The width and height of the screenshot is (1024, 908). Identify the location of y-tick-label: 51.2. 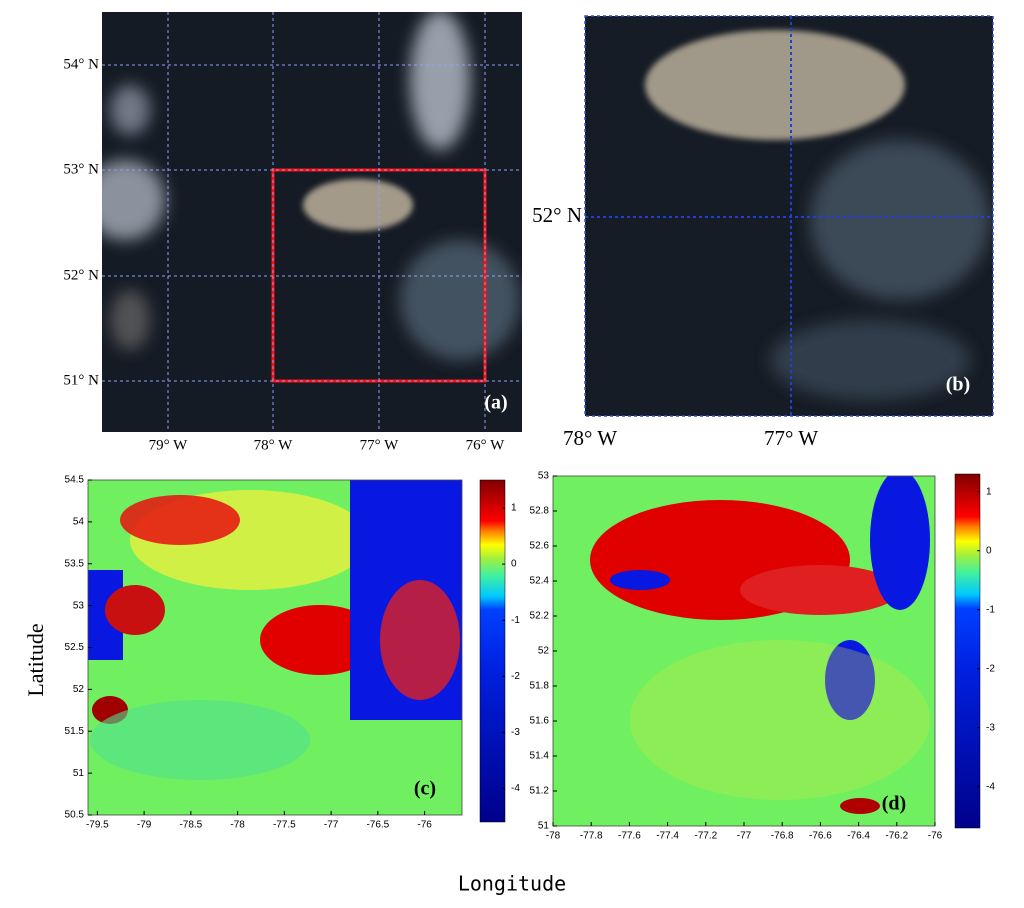
(540, 791).